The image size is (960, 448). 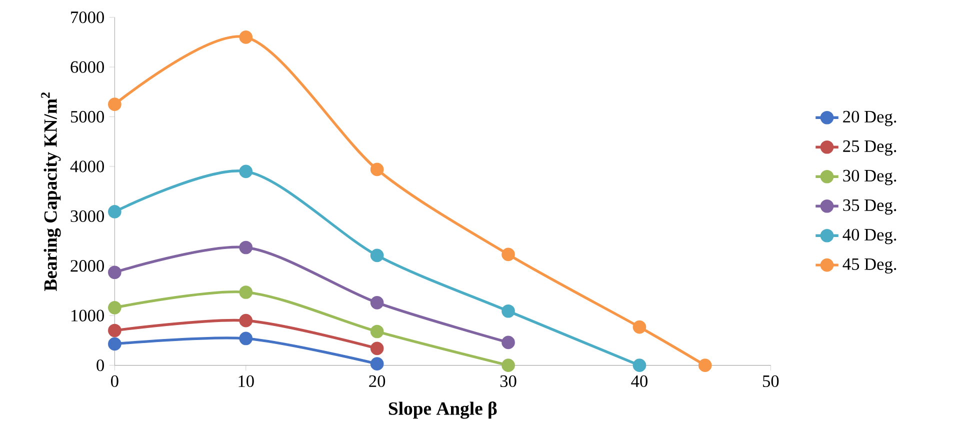 I want to click on x-tick-label: 30, so click(x=508, y=381).